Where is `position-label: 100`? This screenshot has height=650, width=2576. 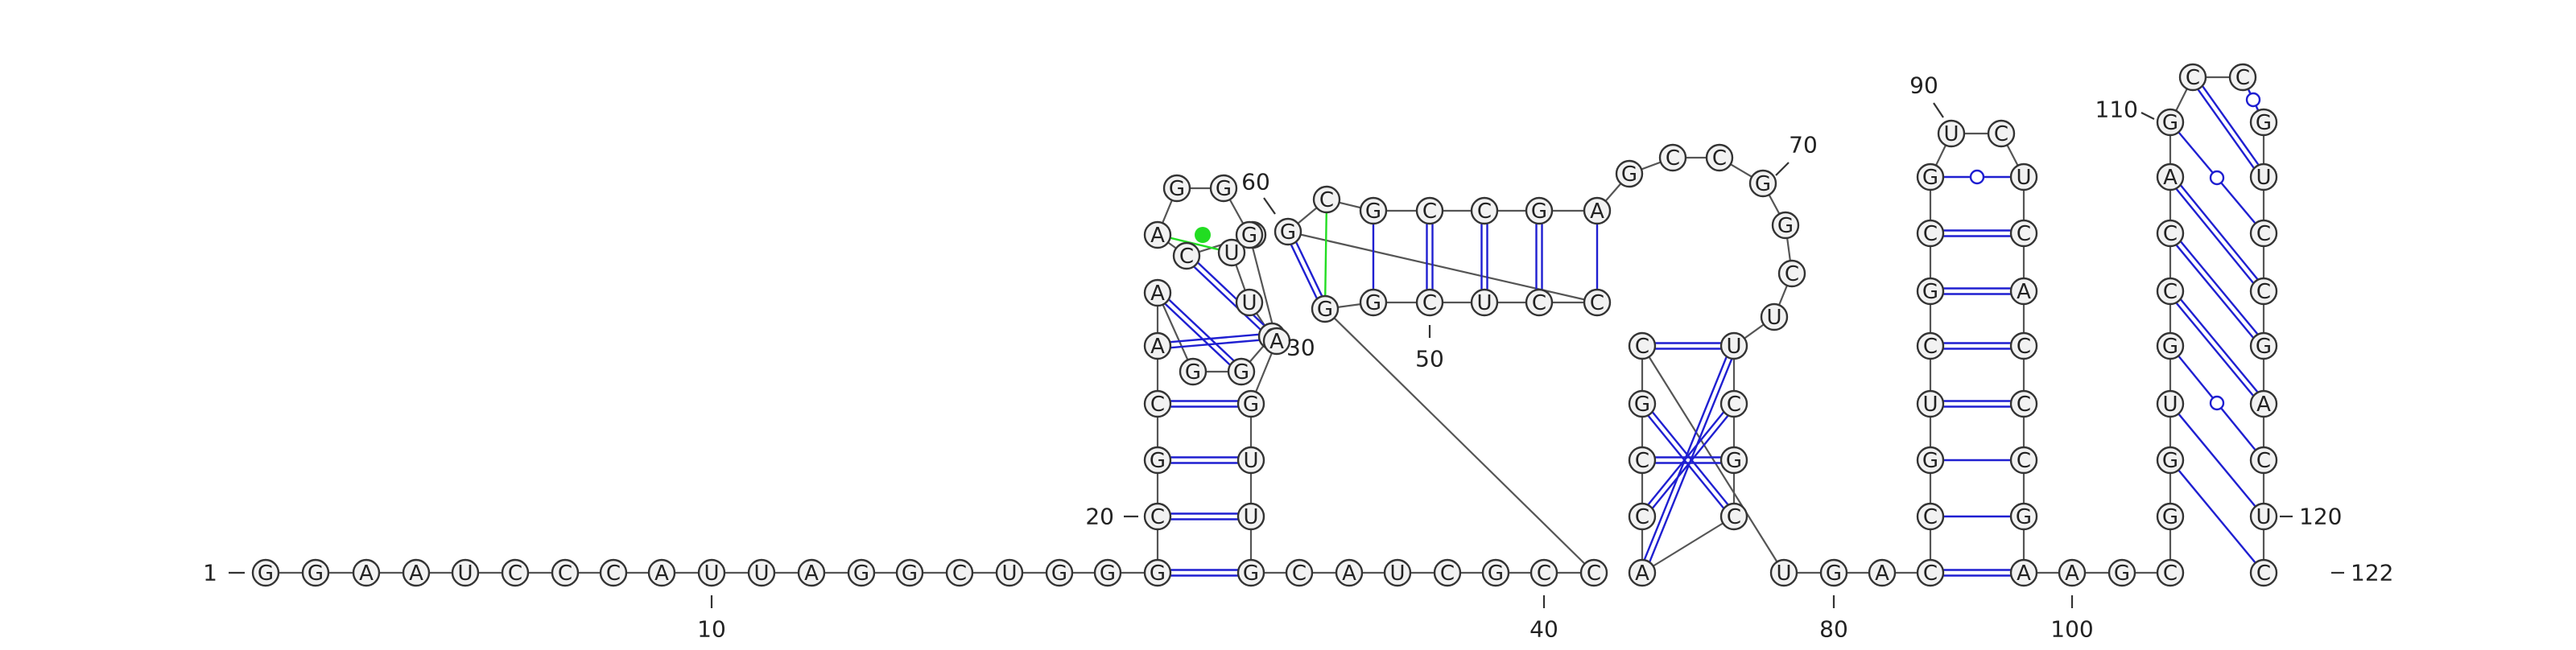
position-label: 100 is located at coordinates (2071, 629).